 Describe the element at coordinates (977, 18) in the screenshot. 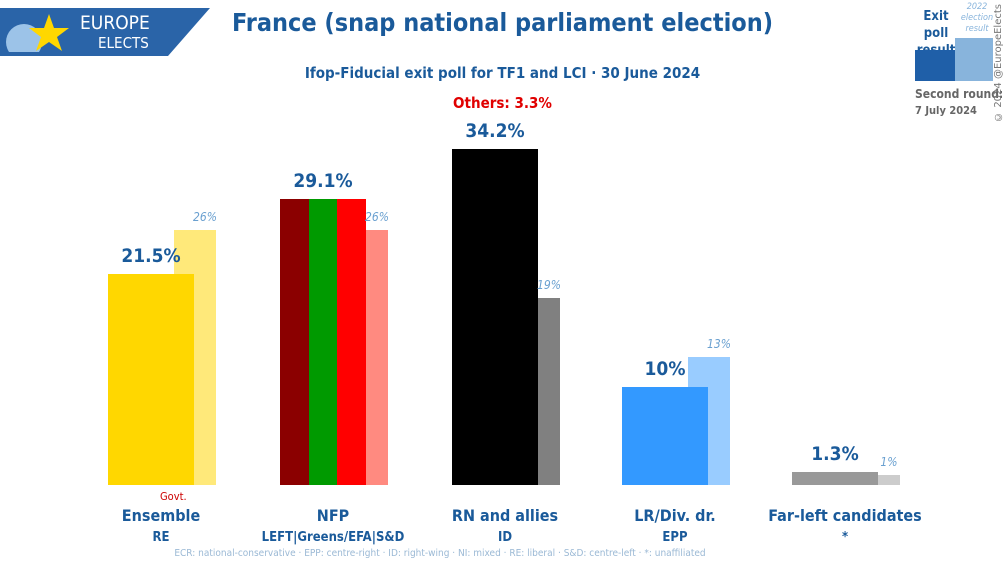

I see `legend-previous-label: 2022 election result` at that location.